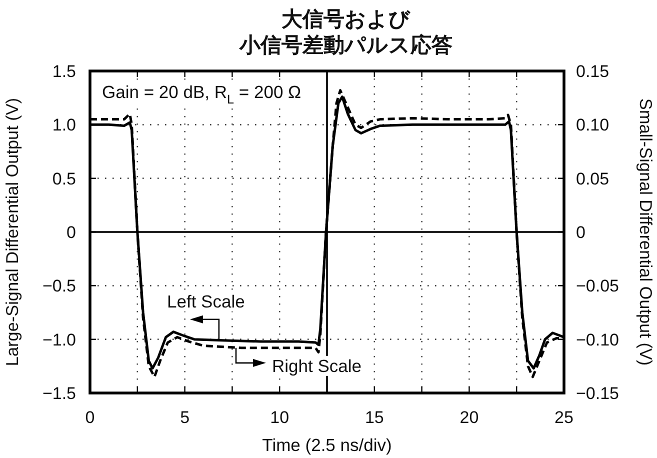  What do you see at coordinates (317, 366) in the screenshot?
I see `annotation: Right Scale` at bounding box center [317, 366].